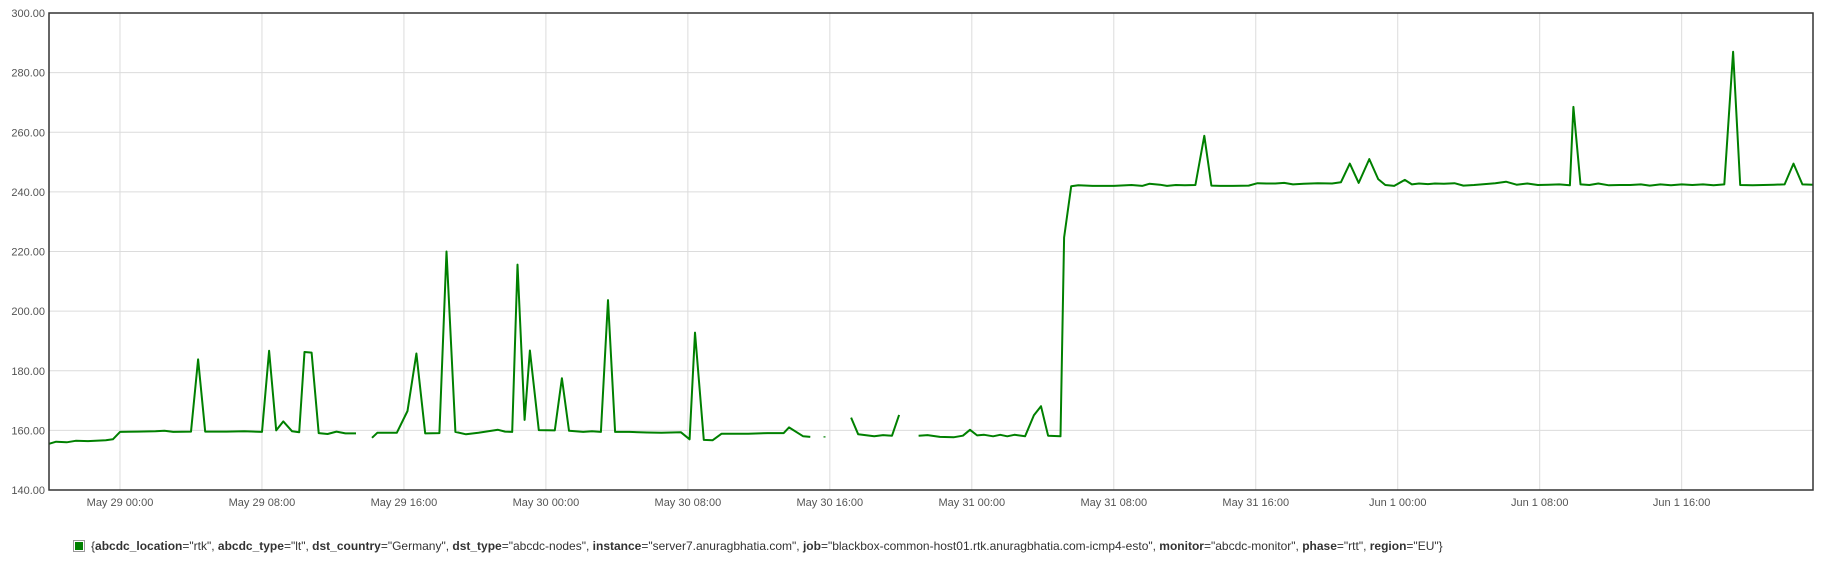 The width and height of the screenshot is (1825, 561). Describe the element at coordinates (28, 431) in the screenshot. I see `y-tick-label: 160.00` at that location.